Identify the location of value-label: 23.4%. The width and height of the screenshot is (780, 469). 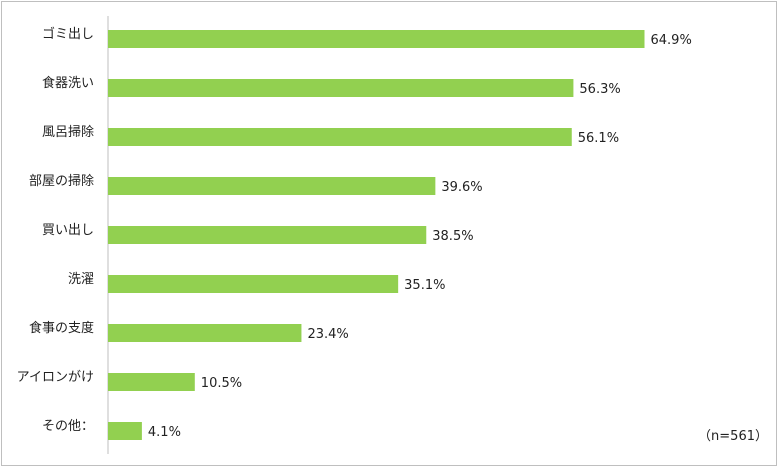
(327, 334).